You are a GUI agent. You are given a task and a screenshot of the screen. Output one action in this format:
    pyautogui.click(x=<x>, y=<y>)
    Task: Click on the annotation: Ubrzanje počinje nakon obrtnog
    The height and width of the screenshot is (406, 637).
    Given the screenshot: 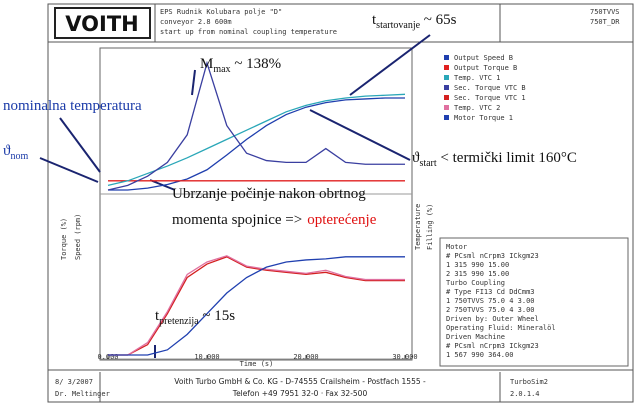 What is the action you would take?
    pyautogui.click(x=269, y=194)
    